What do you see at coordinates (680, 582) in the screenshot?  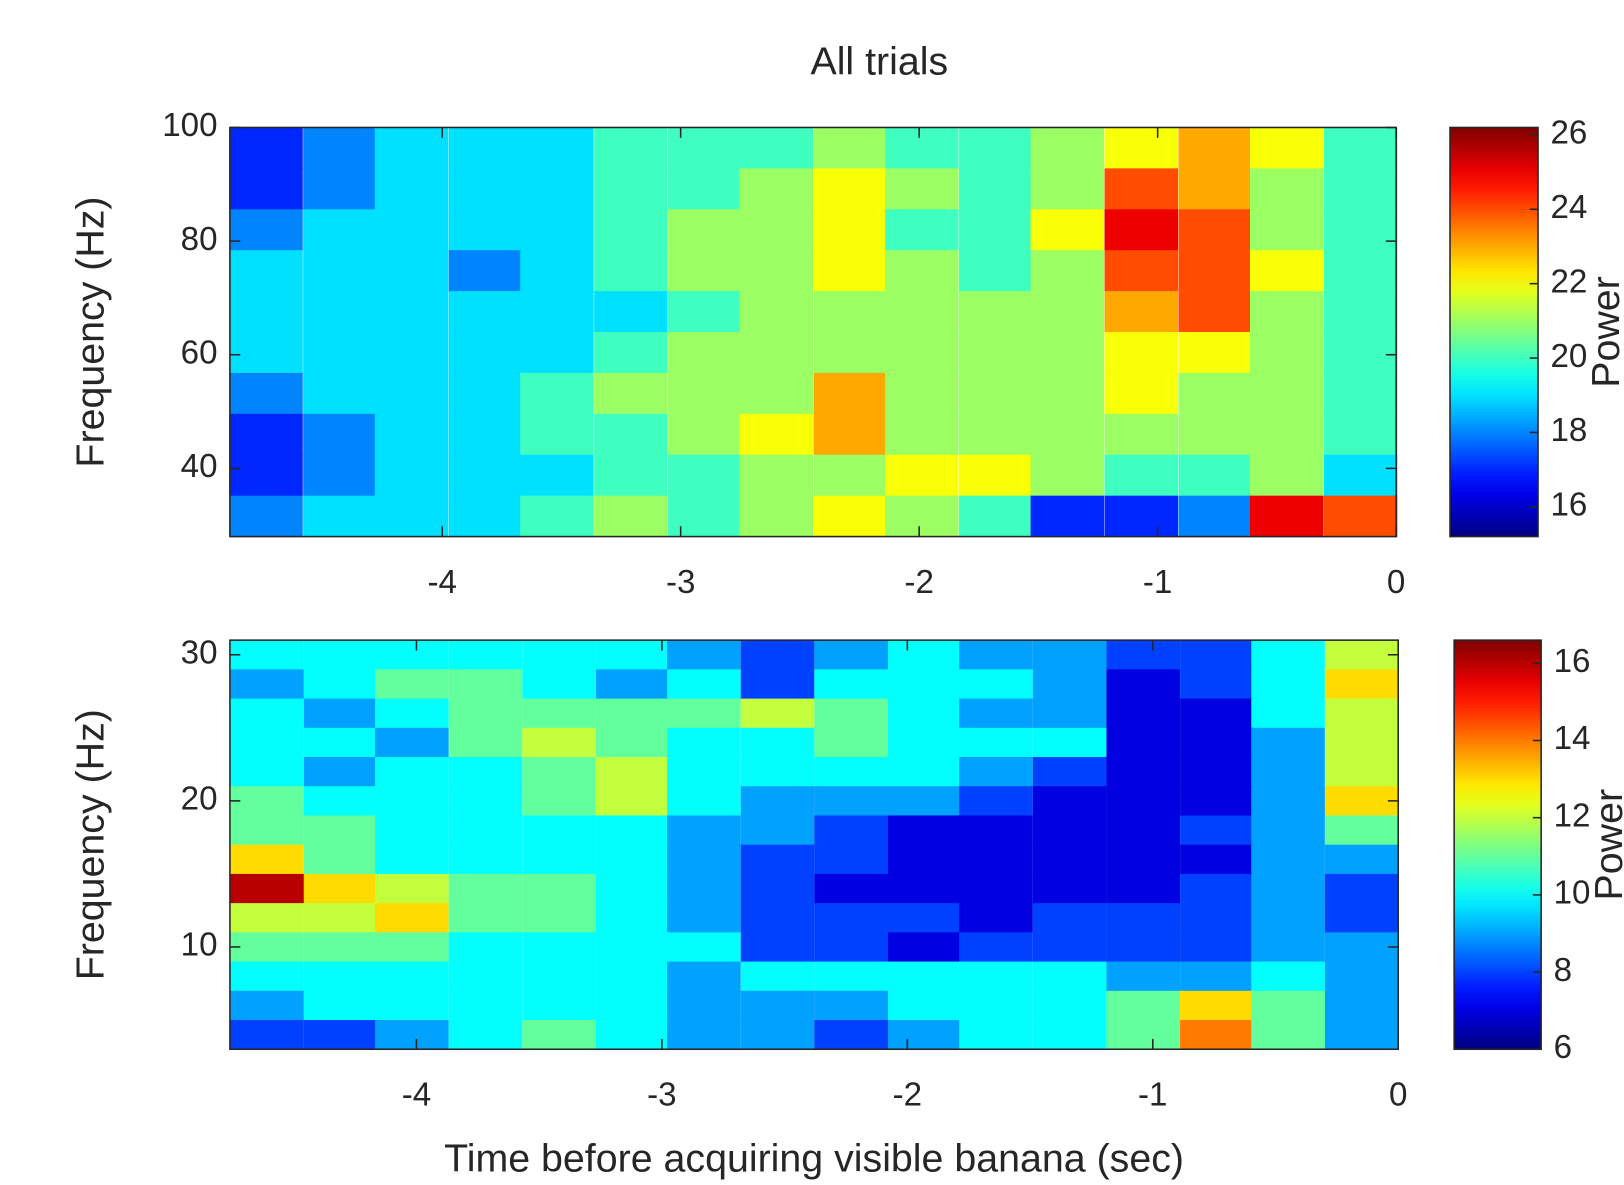 I see `x-tick-label: -3` at bounding box center [680, 582].